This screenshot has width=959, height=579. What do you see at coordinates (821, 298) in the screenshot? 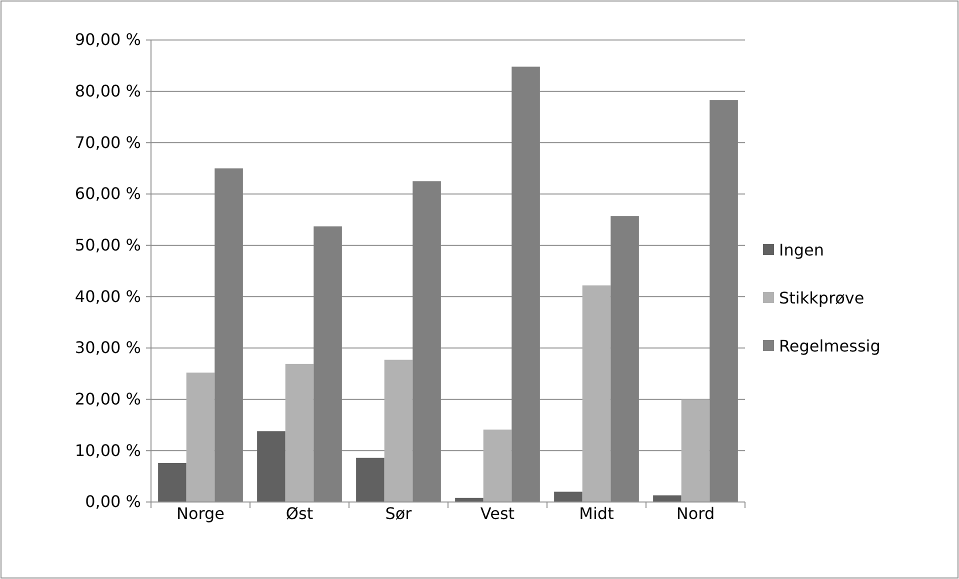
I see `legend-label: Stikkprøve` at bounding box center [821, 298].